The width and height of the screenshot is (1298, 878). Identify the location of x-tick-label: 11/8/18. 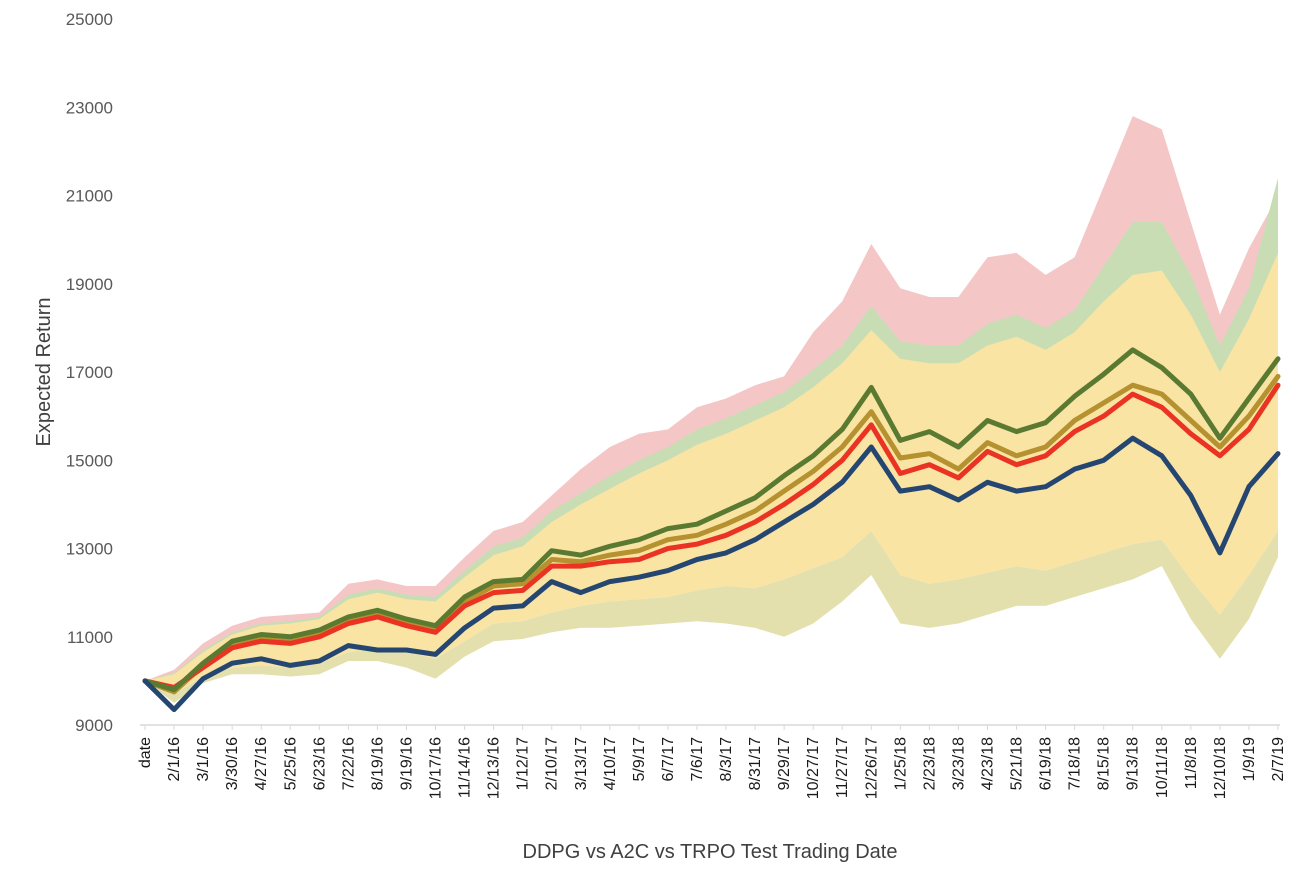
(1191, 763).